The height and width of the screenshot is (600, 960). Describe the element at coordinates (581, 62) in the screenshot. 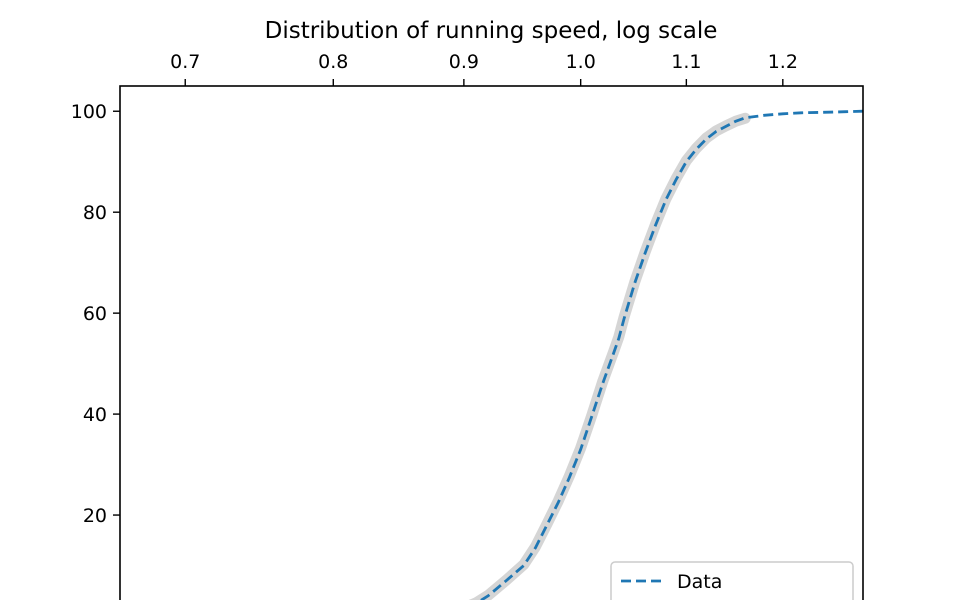

I see `x-tick-label: 1.0` at that location.